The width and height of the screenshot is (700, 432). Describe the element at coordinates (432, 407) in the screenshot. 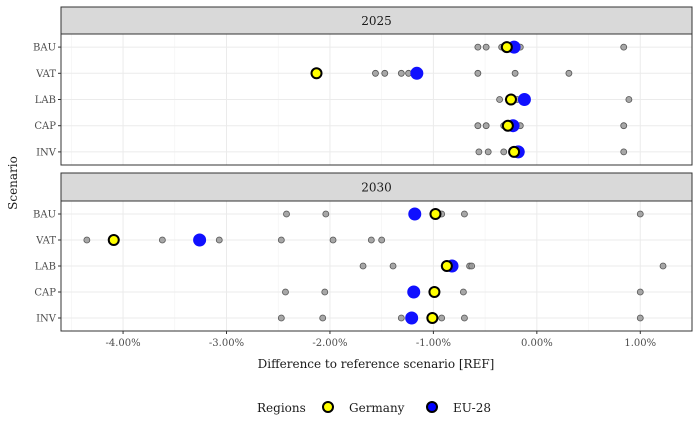

I see `legend-key-eu28` at that location.